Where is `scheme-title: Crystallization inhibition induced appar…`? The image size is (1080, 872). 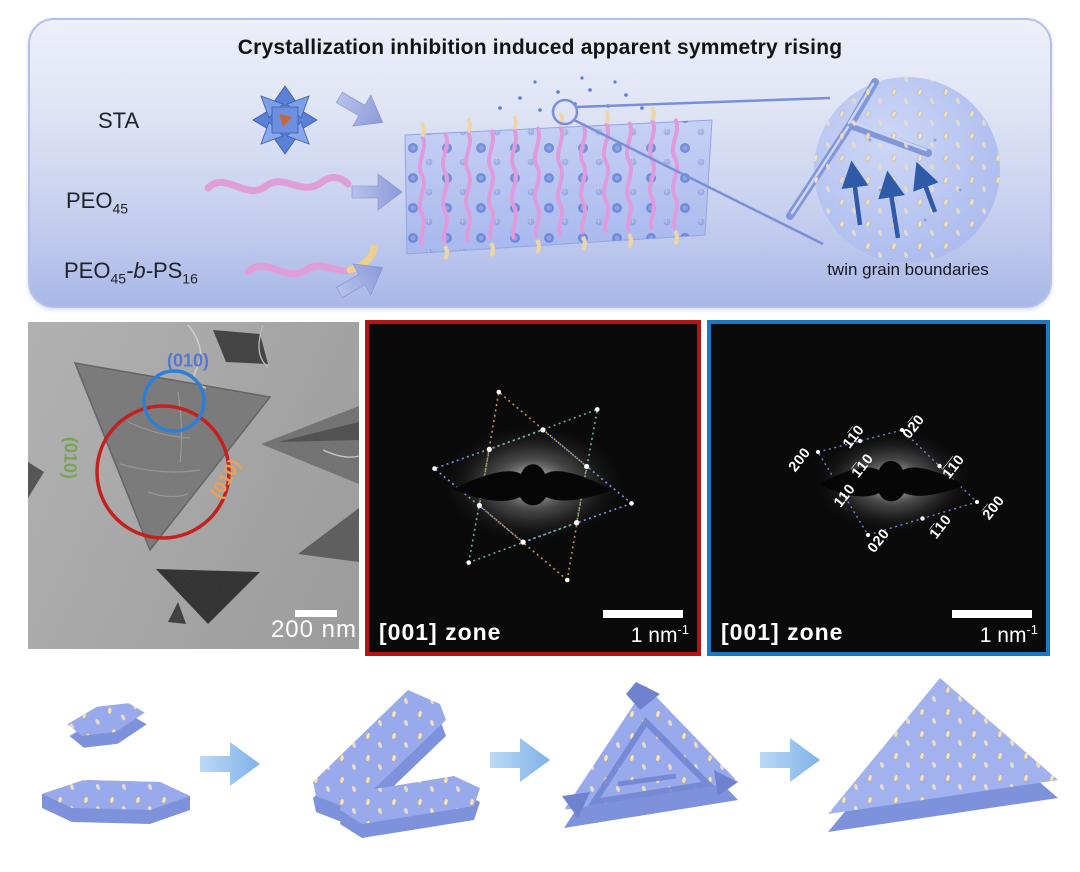
scheme-title: Crystallization inhibition induced appar… is located at coordinates (540, 47).